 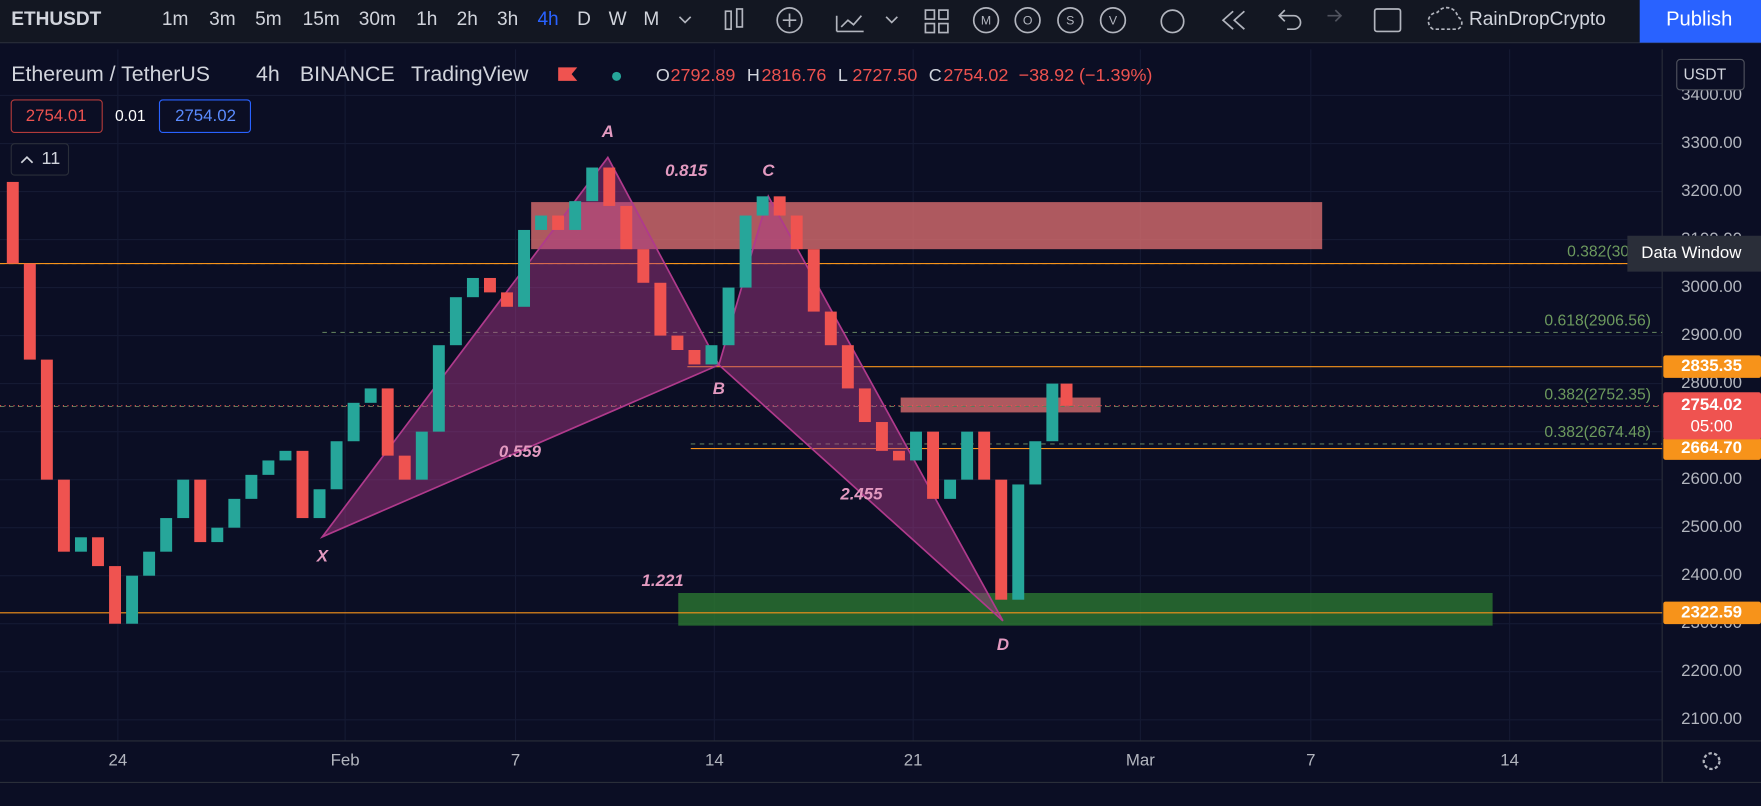 What do you see at coordinates (507, 19) in the screenshot?
I see `interval-button: 3h` at bounding box center [507, 19].